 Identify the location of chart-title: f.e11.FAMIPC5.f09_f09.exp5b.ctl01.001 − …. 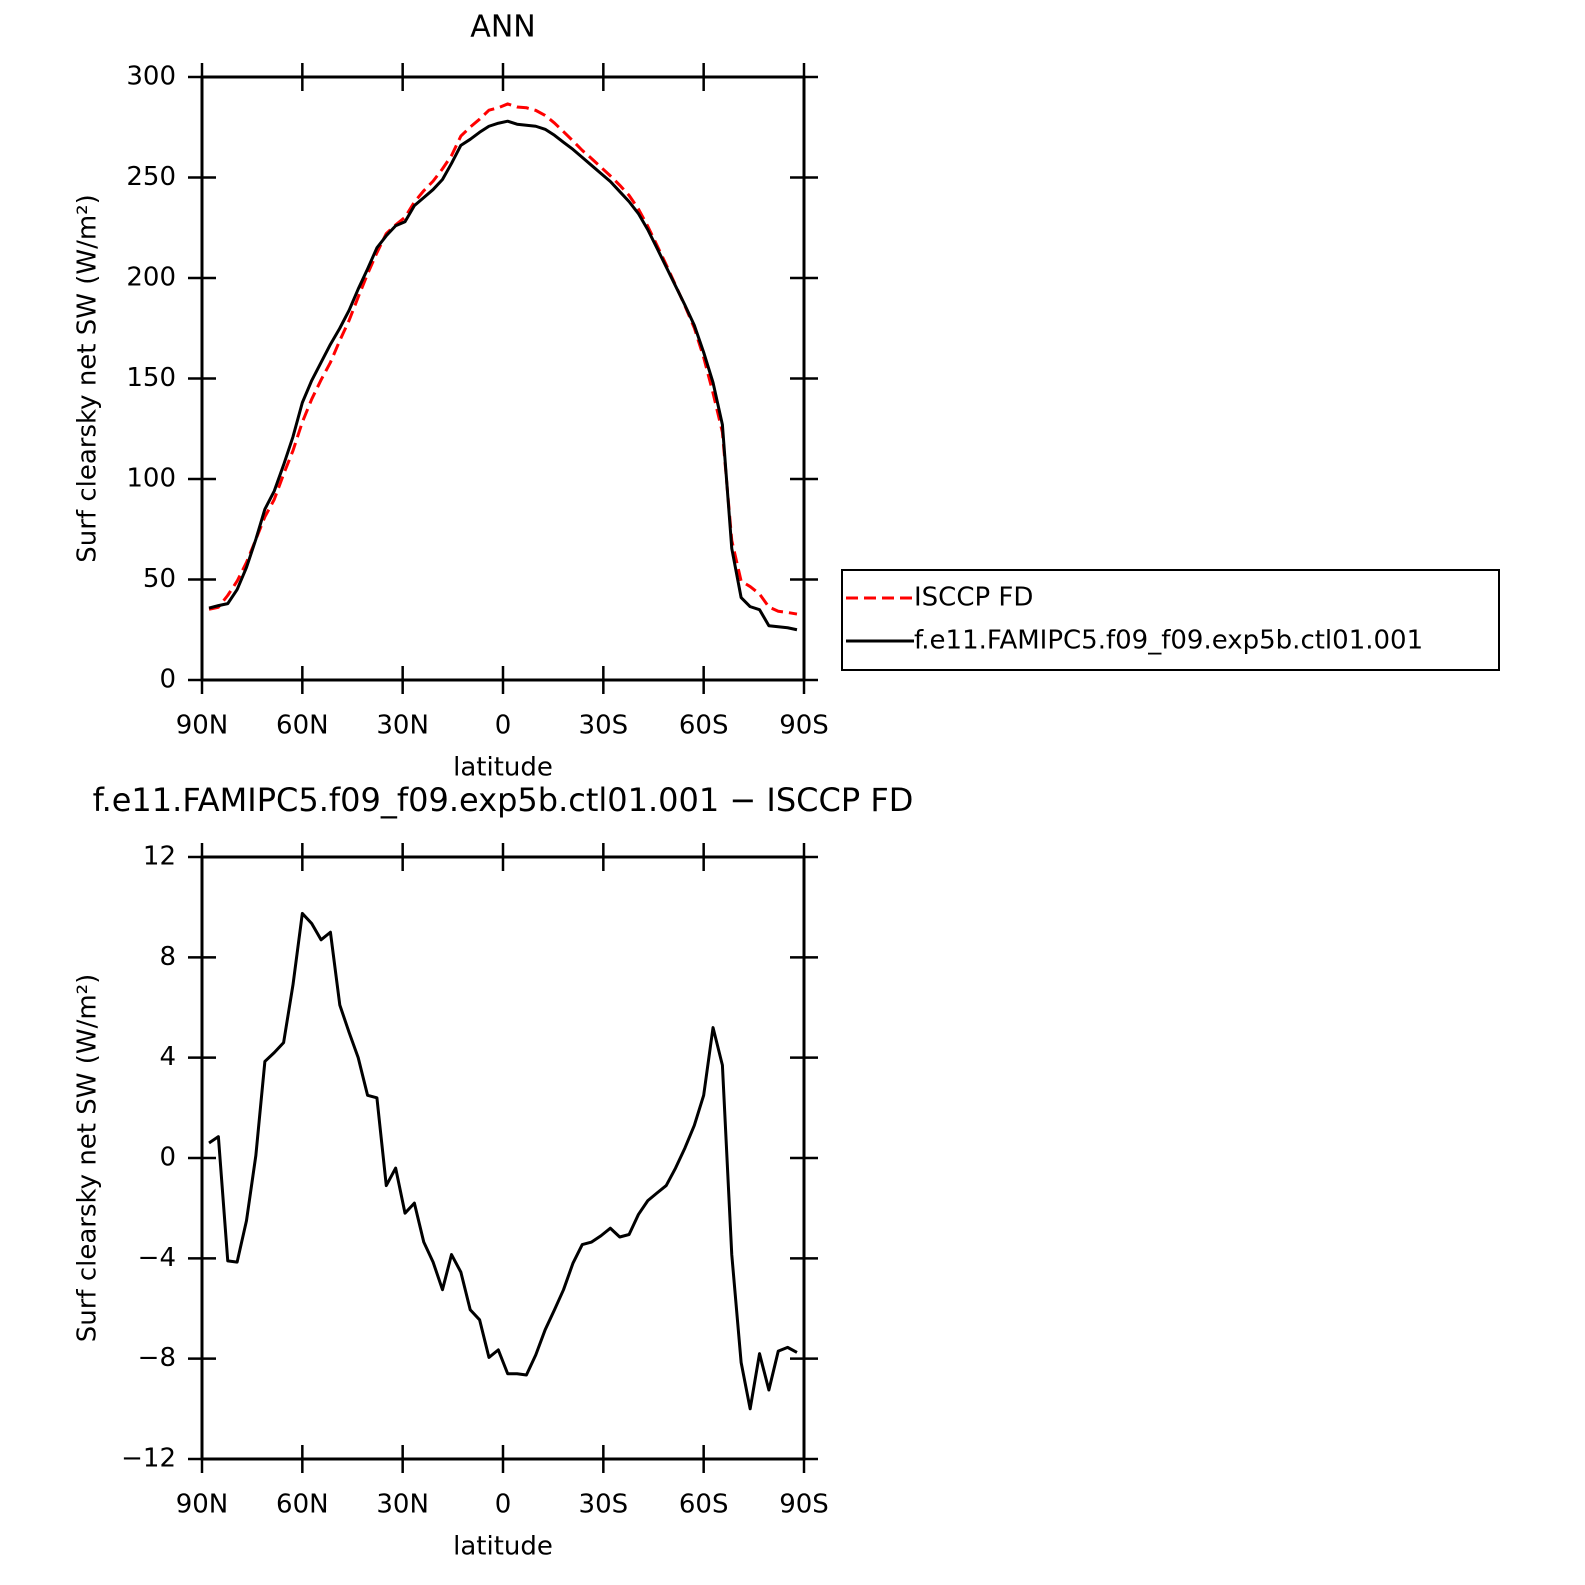
(503, 800).